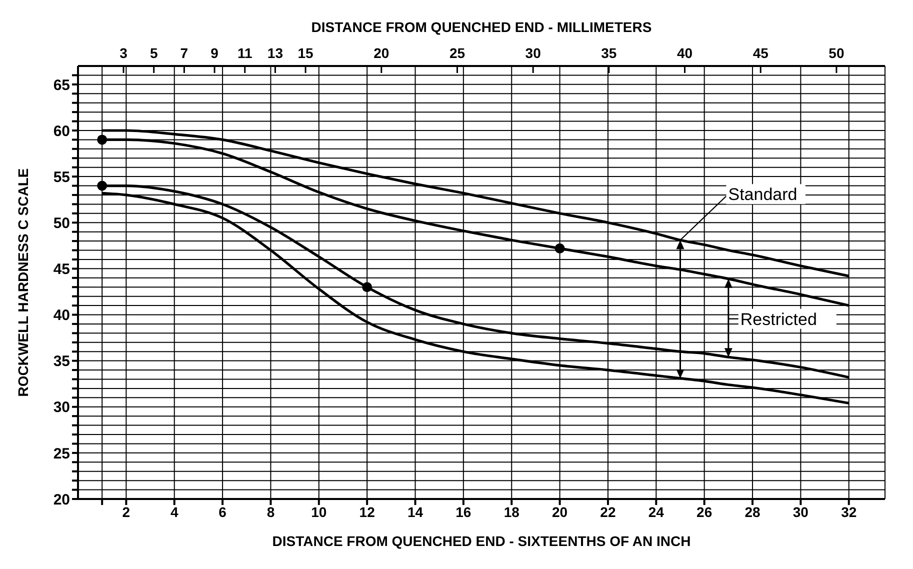 The width and height of the screenshot is (913, 569). Describe the element at coordinates (608, 512) in the screenshot. I see `x-tick-label: 22` at that location.